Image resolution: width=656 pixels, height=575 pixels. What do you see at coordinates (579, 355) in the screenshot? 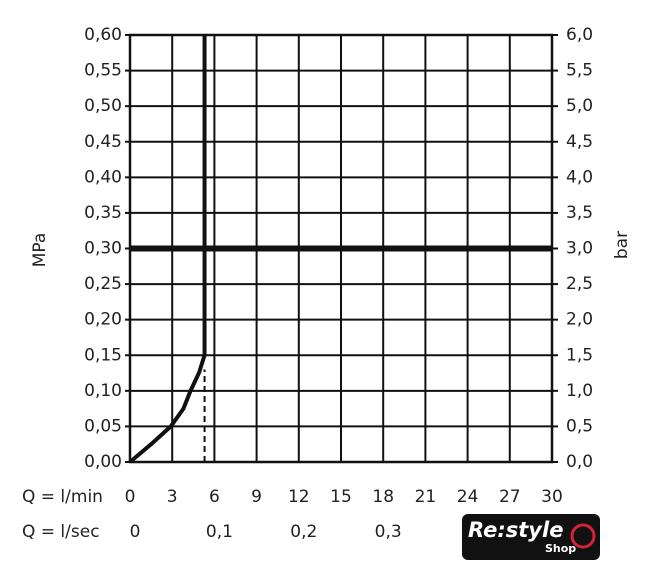
I see `y2-tick-label: 1,5` at bounding box center [579, 355].